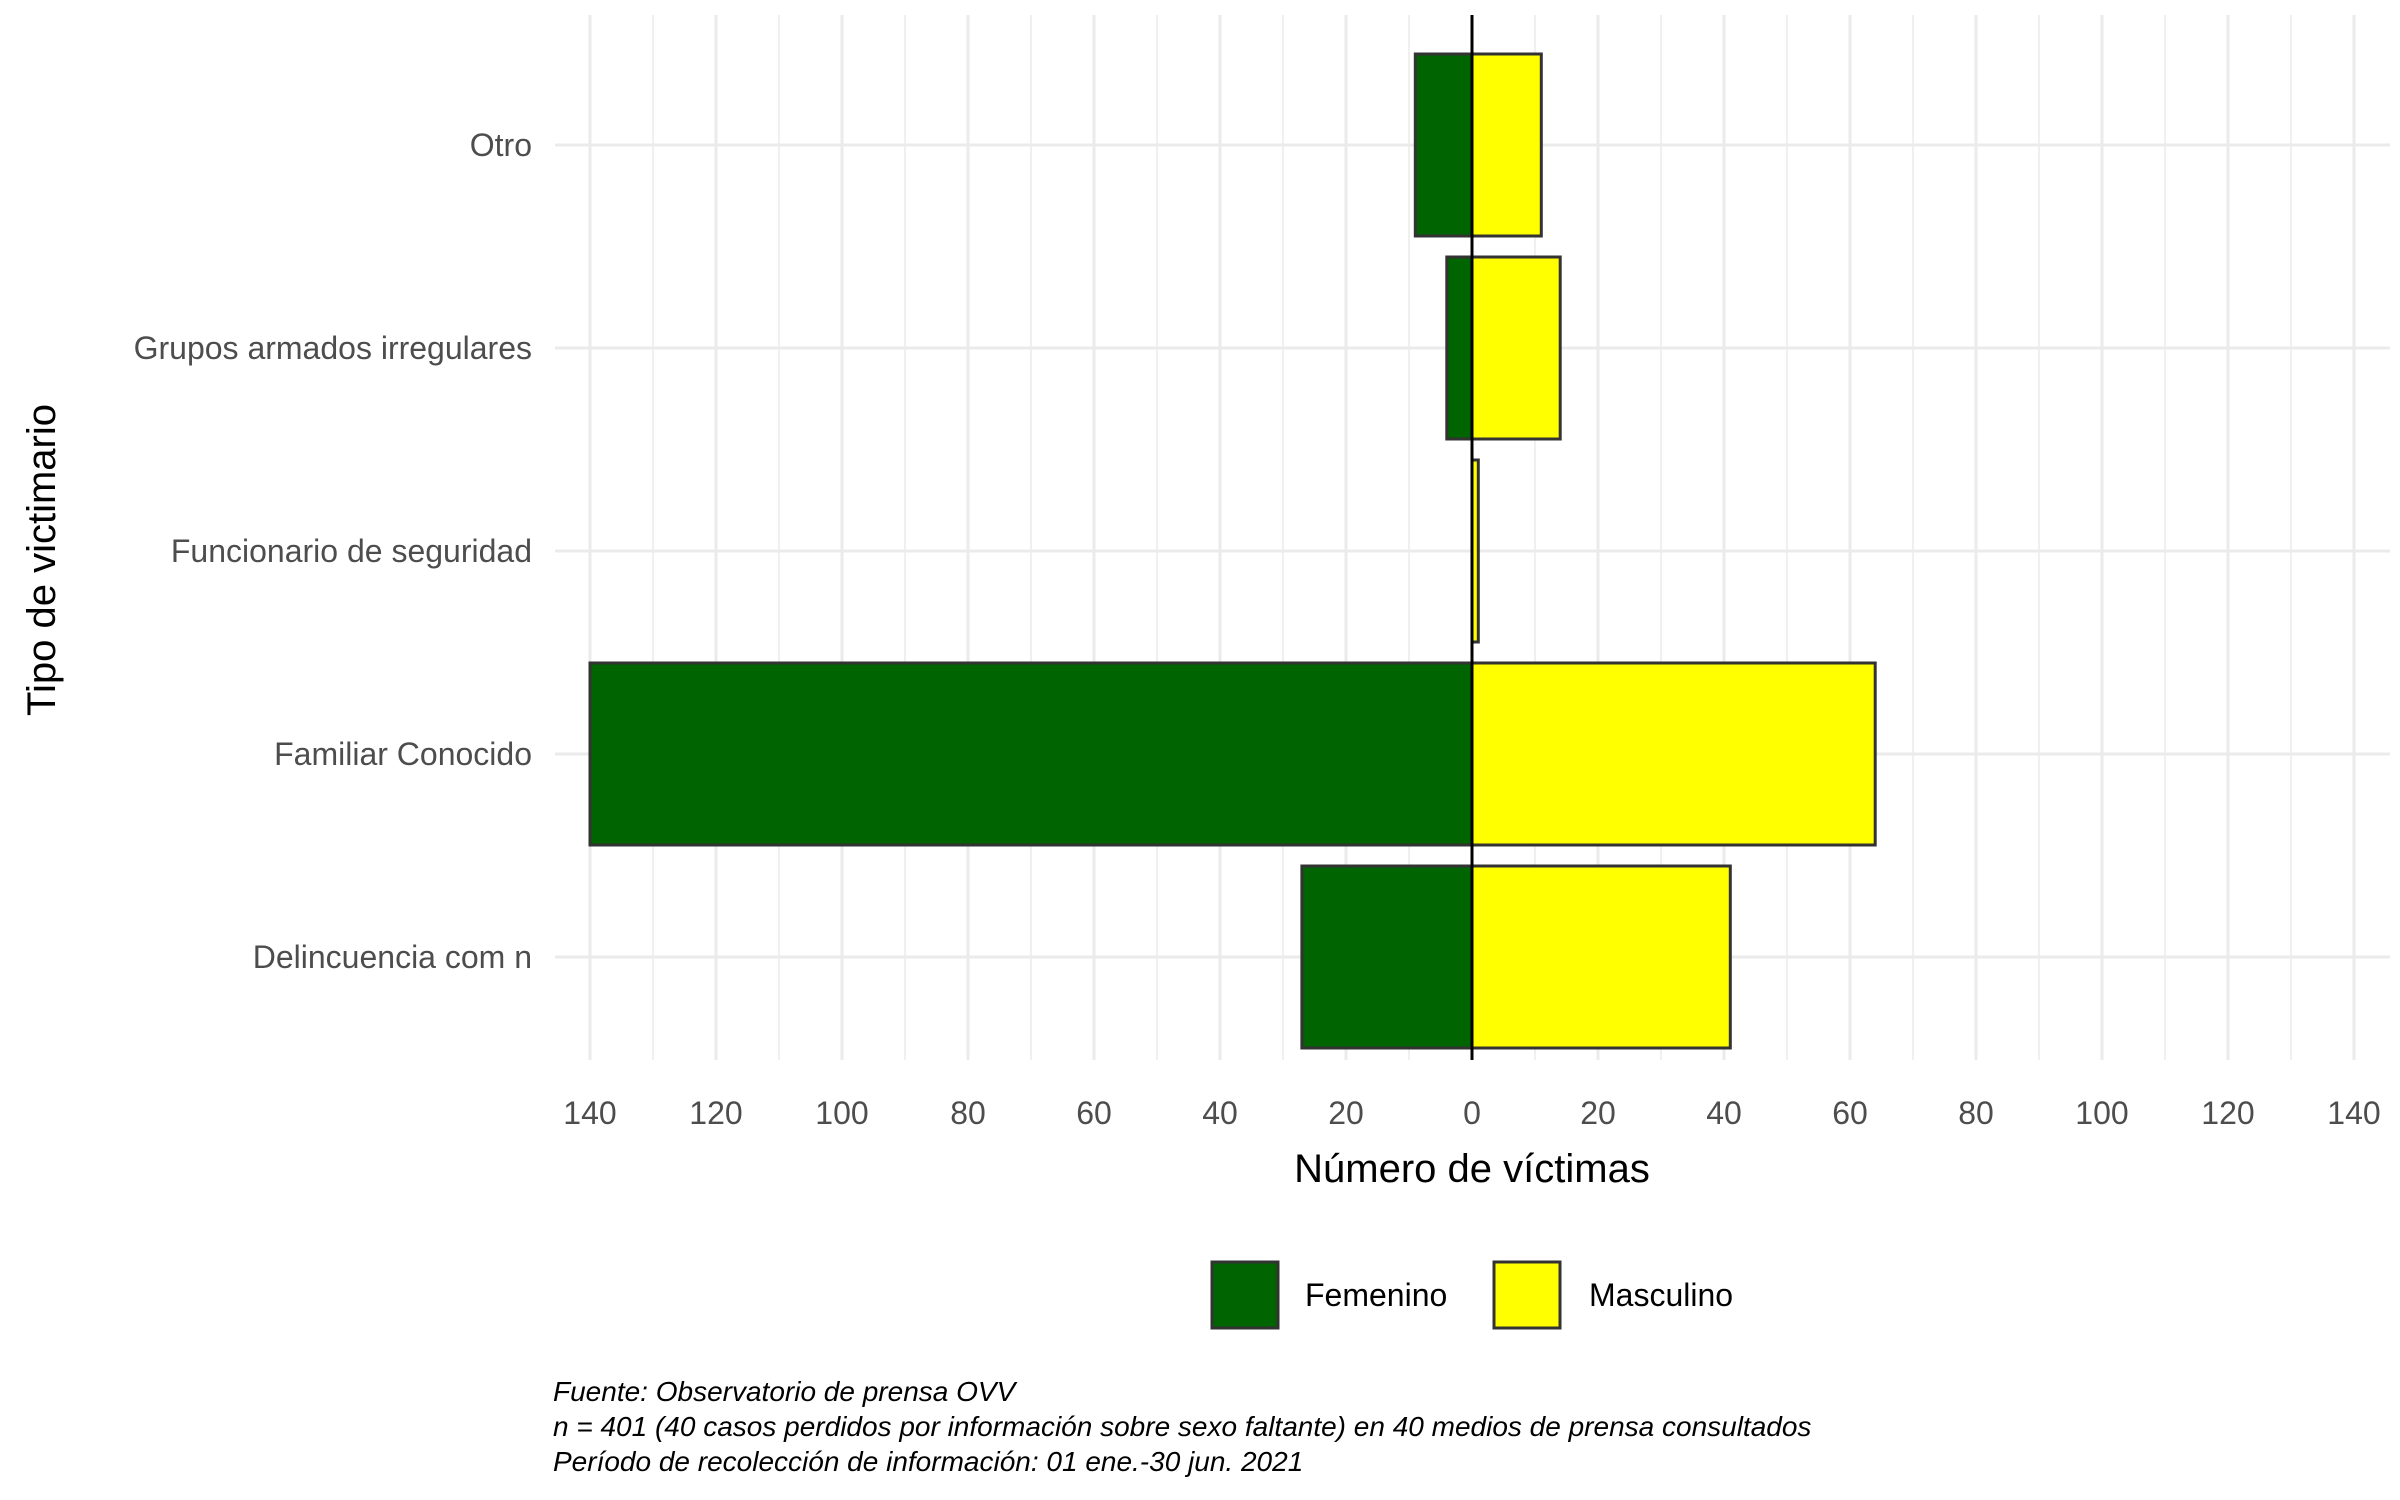  Describe the element at coordinates (351, 551) in the screenshot. I see `y-tick-label: Funcionario de seguridad` at that location.